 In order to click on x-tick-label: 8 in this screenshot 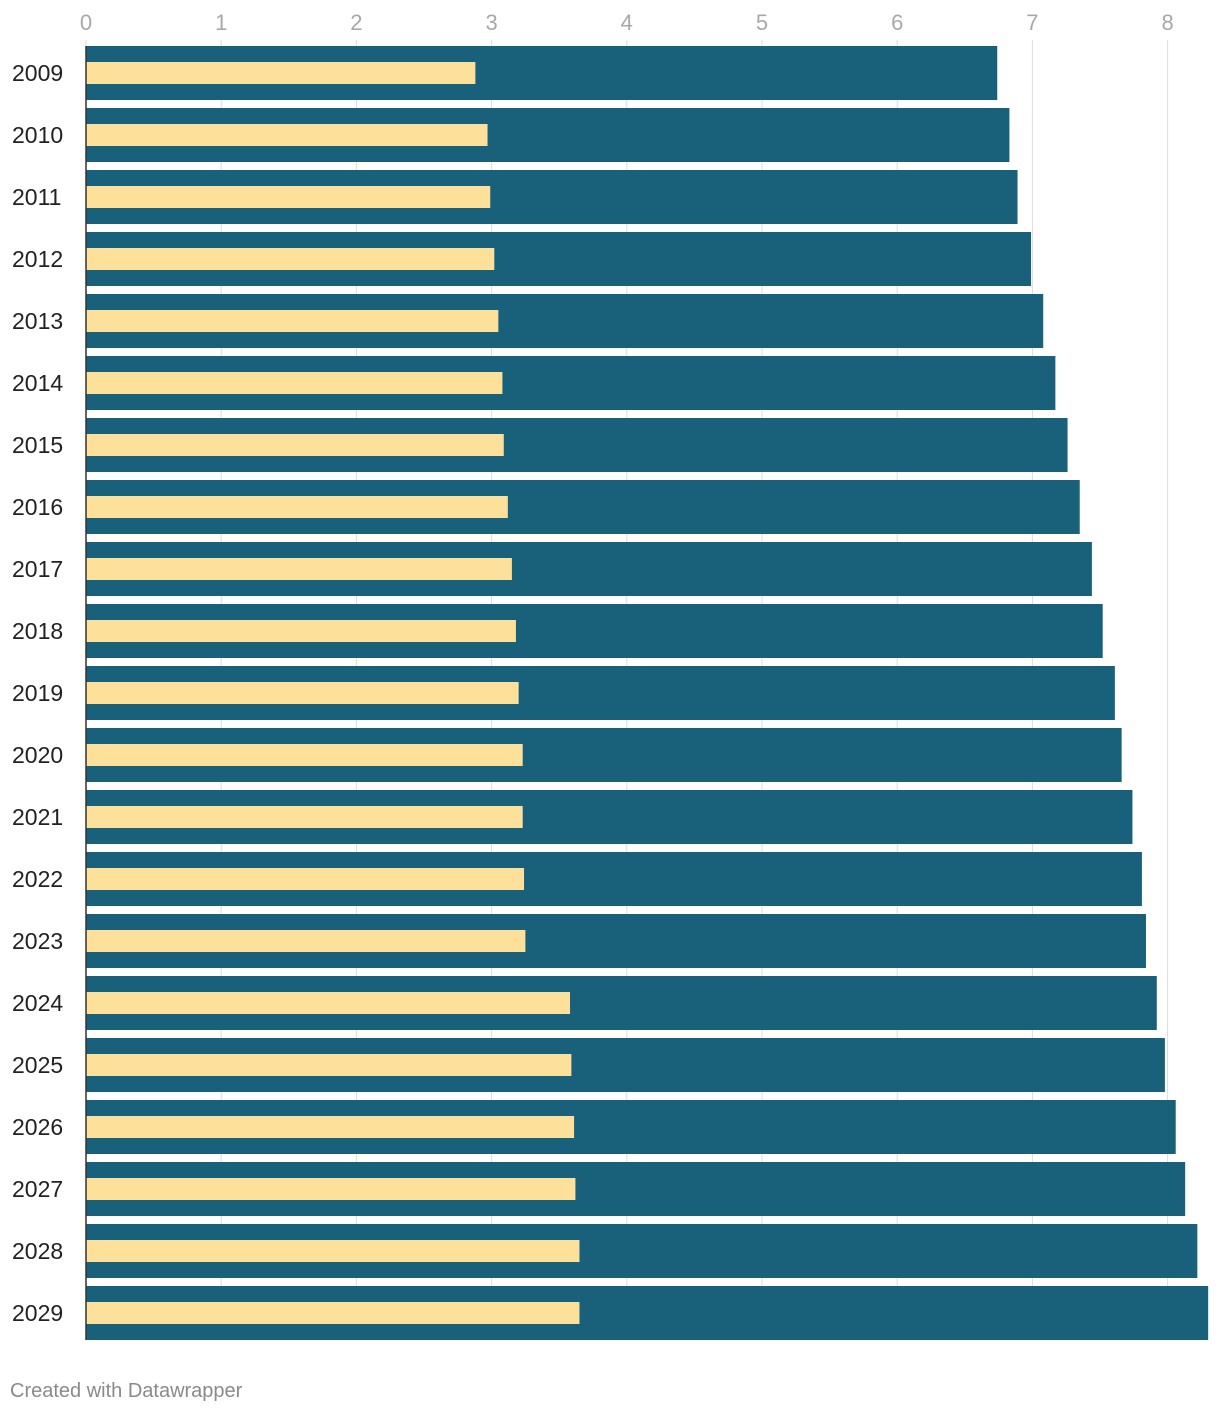, I will do `click(1167, 22)`.